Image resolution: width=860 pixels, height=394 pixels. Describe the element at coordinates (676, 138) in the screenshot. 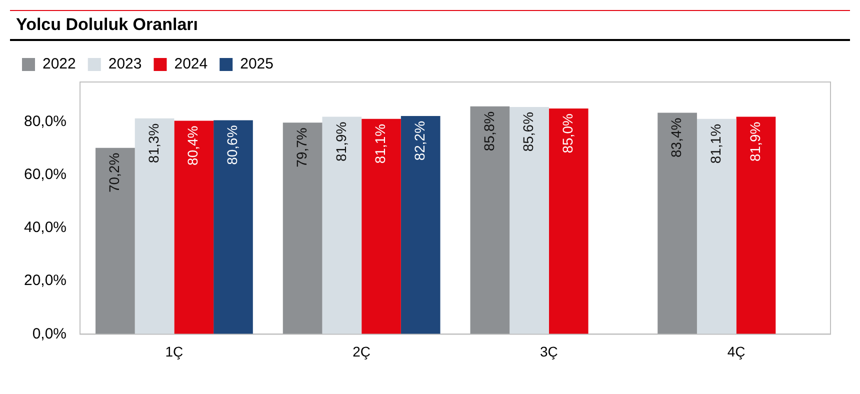

I see `data-label: 83,4%` at that location.